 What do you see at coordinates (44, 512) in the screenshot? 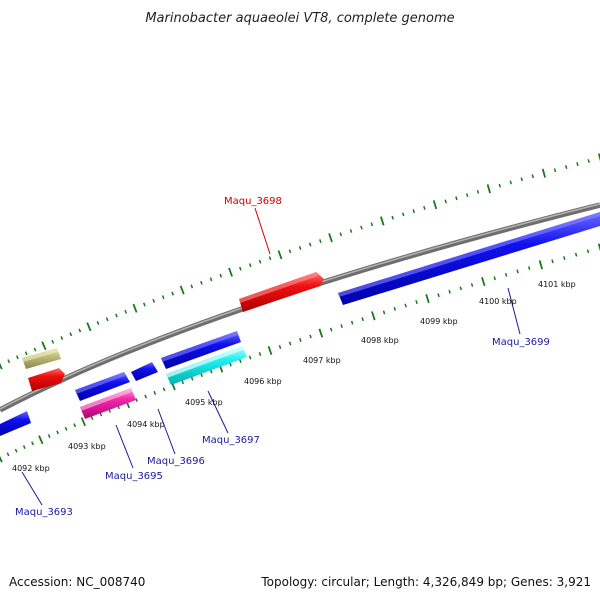
I see `gene-label-maqu-3693: Maqu_3693` at bounding box center [44, 512].